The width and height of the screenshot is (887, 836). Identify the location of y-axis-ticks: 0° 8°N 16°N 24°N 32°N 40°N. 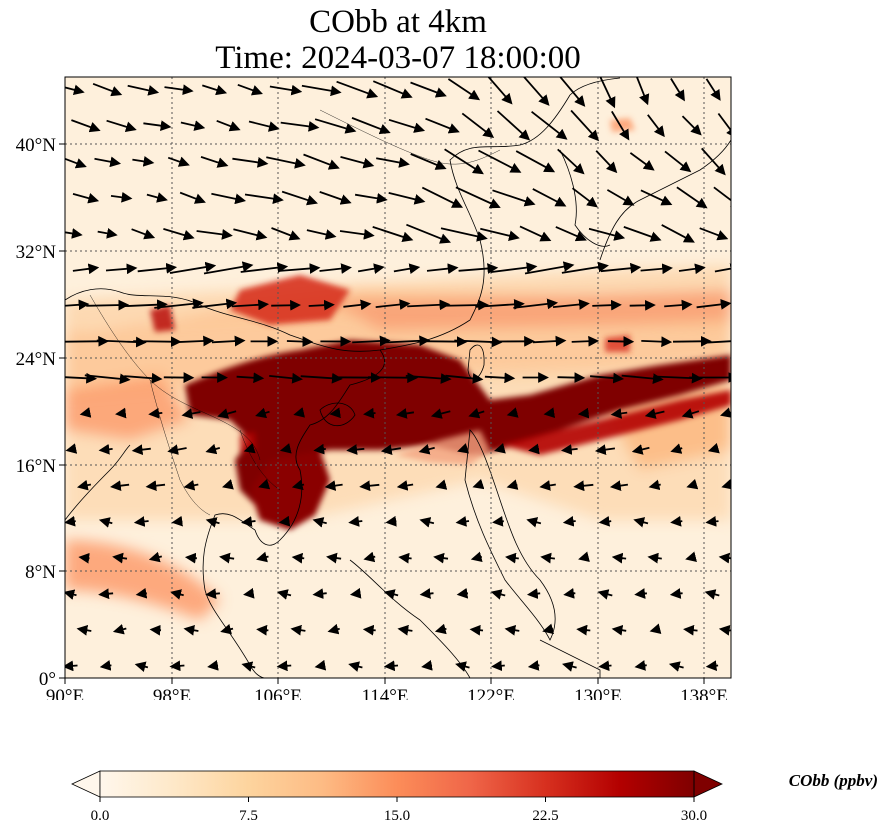
(40, 412).